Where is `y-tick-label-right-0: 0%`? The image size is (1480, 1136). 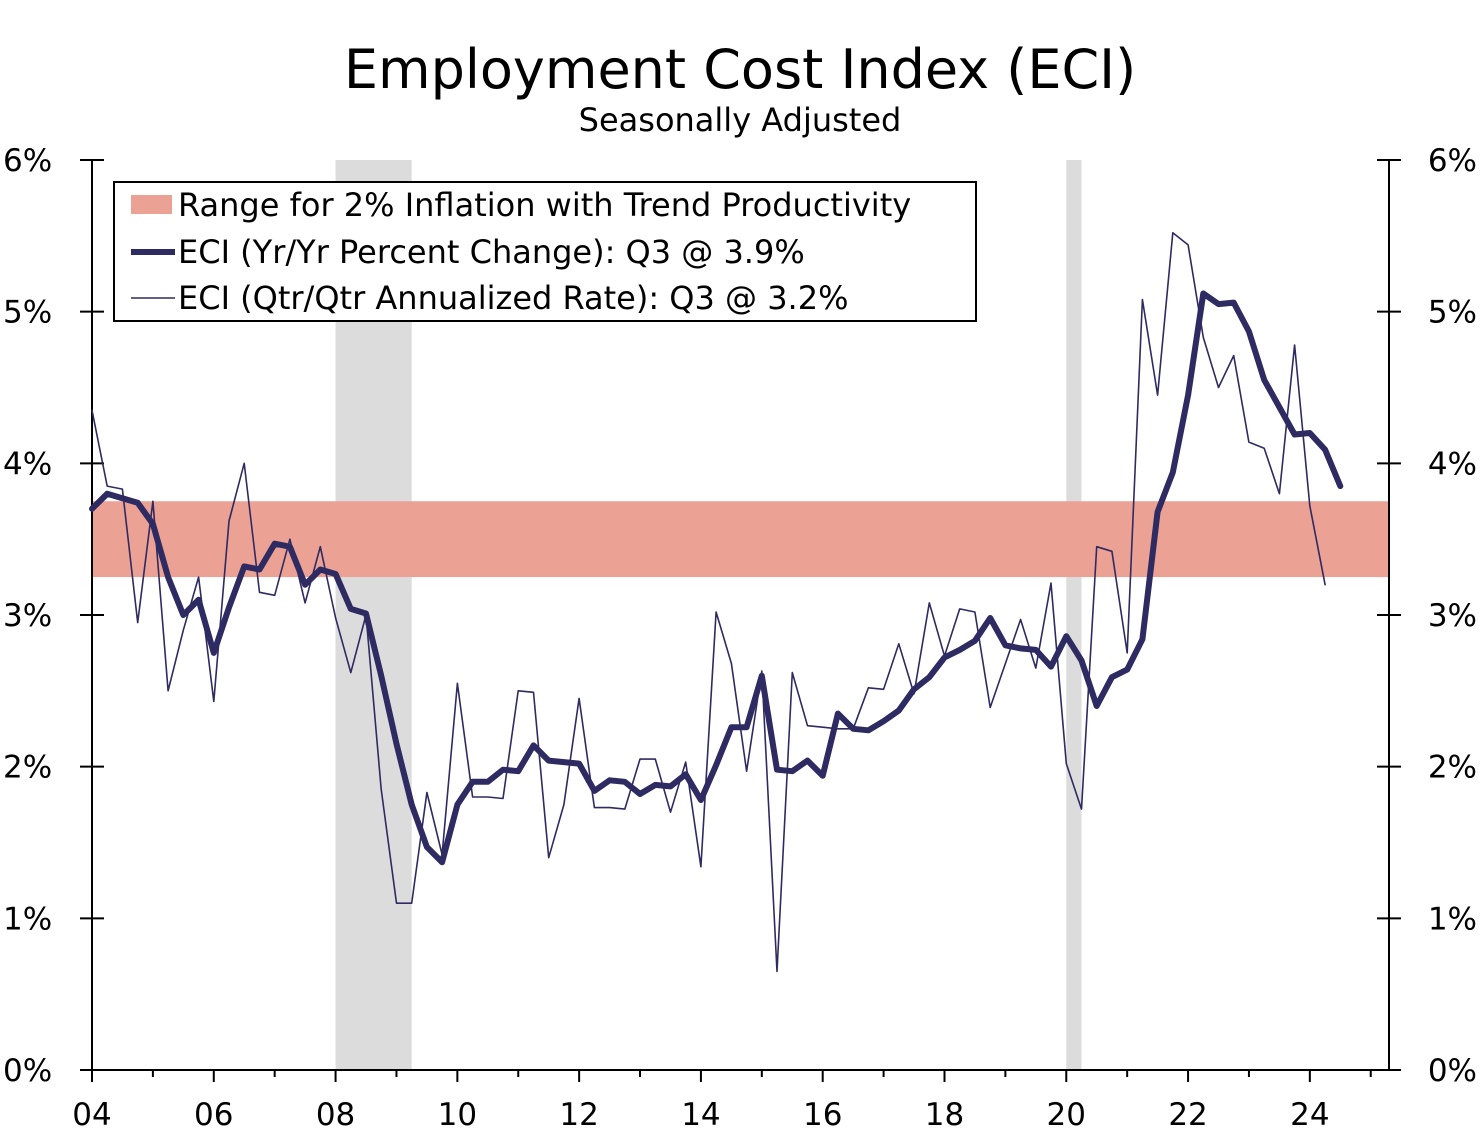
y-tick-label-right-0: 0% is located at coordinates (1452, 1071).